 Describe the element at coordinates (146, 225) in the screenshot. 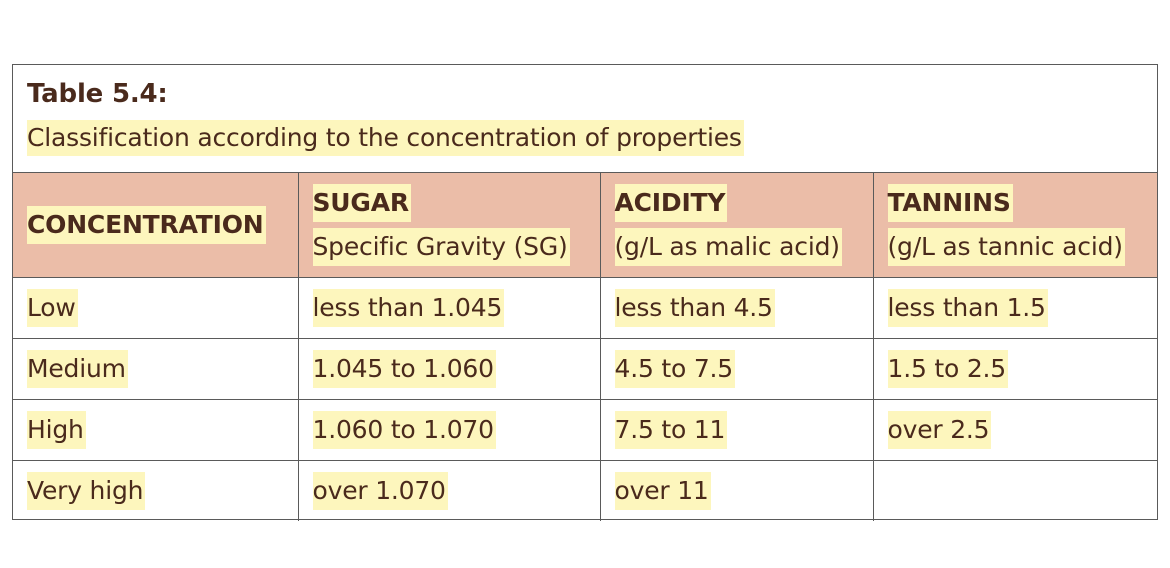

I see `header-concentration-label: CONCENTRATION` at that location.